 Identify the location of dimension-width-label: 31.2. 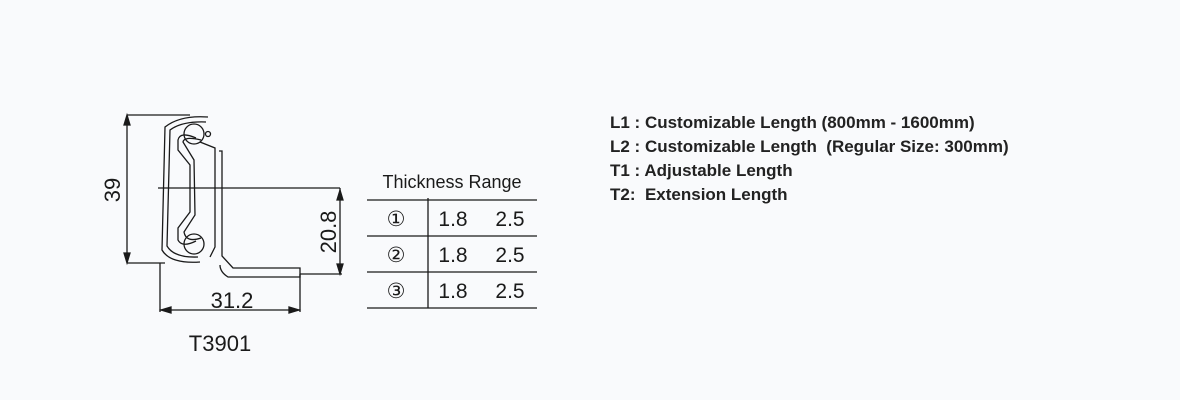
(232, 300).